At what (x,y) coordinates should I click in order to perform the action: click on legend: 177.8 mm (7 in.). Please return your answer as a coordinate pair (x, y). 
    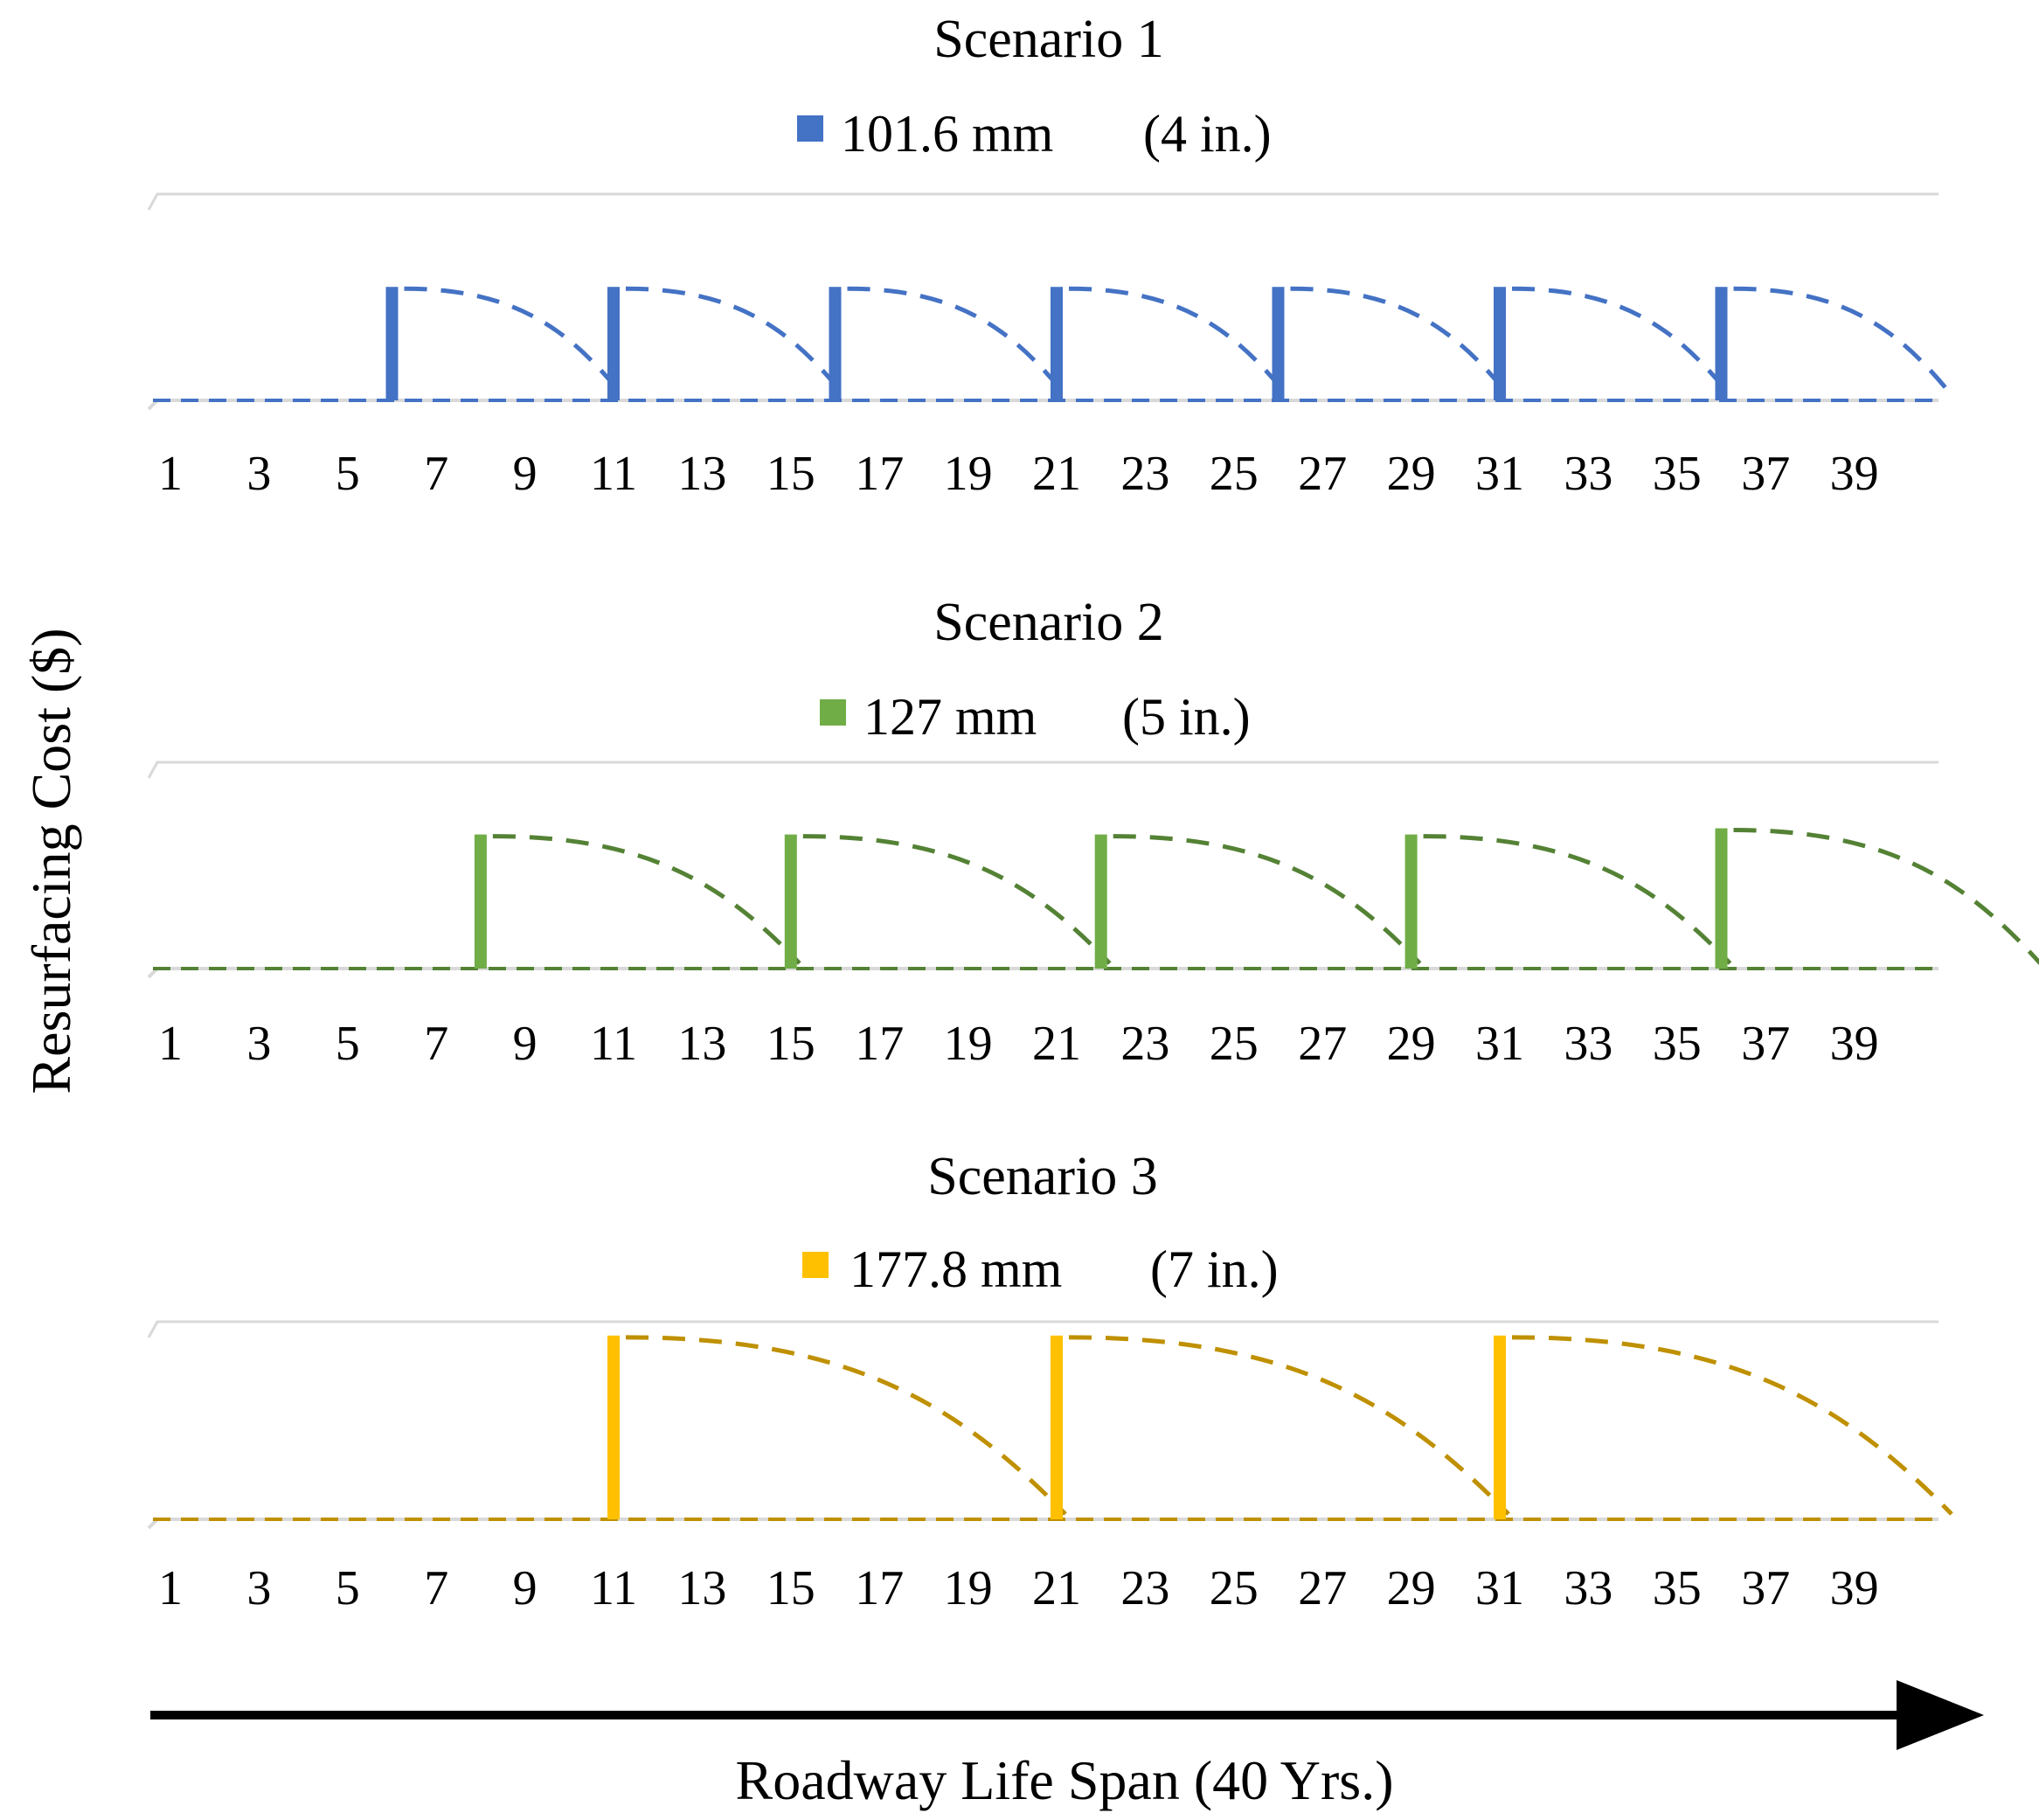
    Looking at the image, I should click on (1040, 1269).